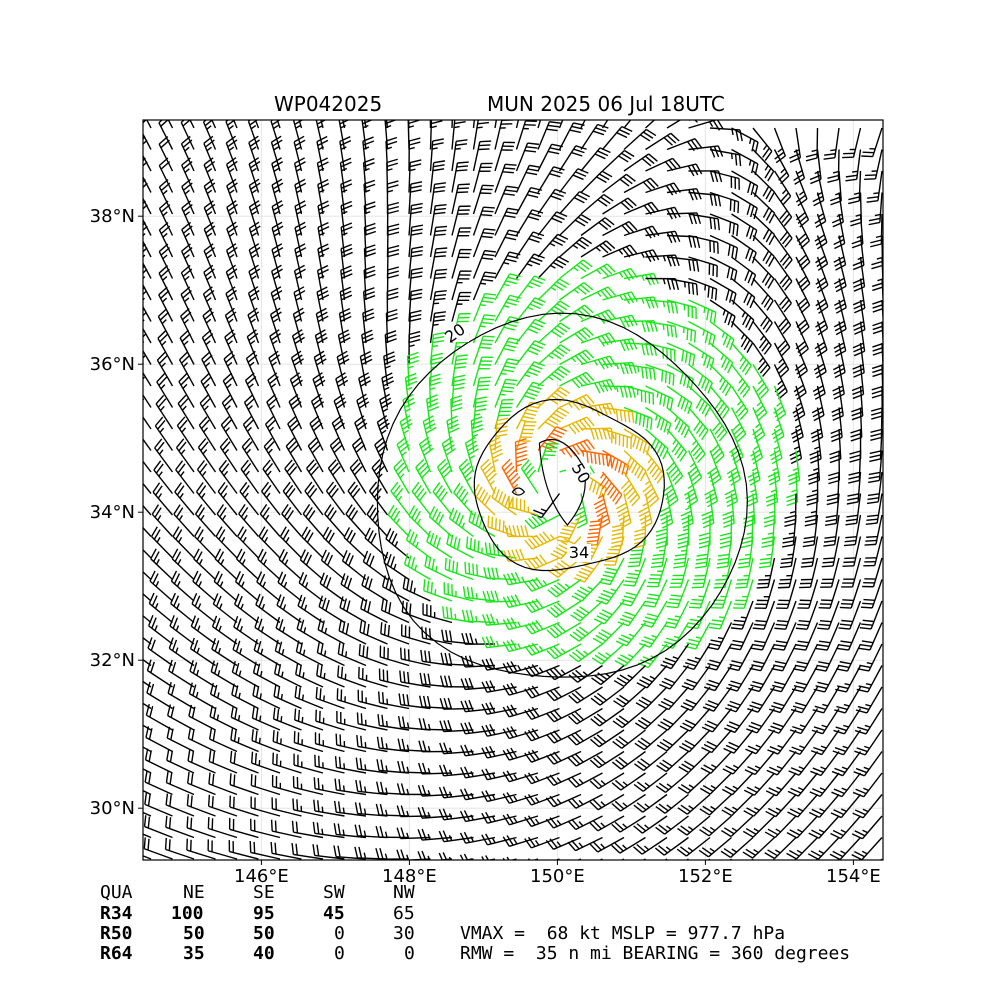 The height and width of the screenshot is (1000, 1000). Describe the element at coordinates (655, 953) in the screenshot. I see `rmw-bearing-text: RMW = 35 n mi BEARING = 360 degrees` at that location.